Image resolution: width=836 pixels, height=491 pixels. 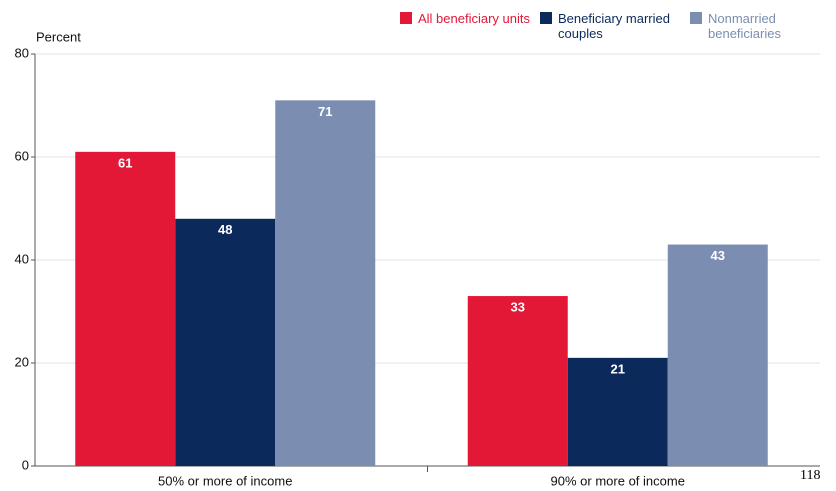 What do you see at coordinates (474, 18) in the screenshot?
I see `legend-label: All beneficiary units` at bounding box center [474, 18].